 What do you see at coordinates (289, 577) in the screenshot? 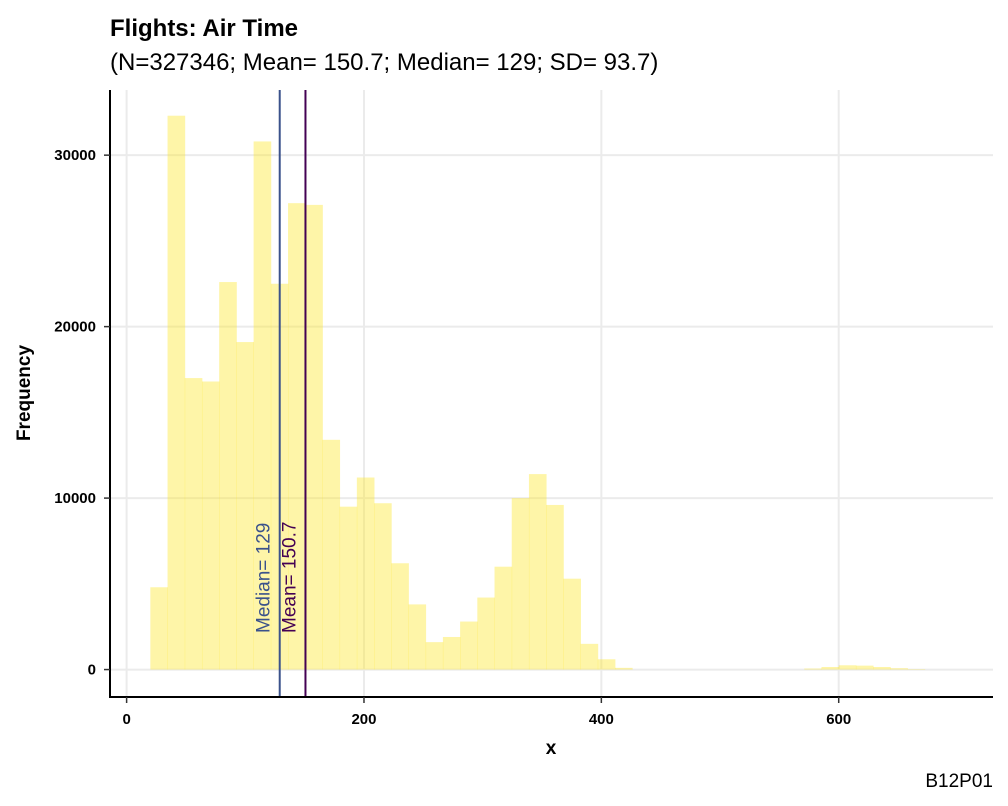
I see `mean-label: Mean= 150.7` at bounding box center [289, 577].